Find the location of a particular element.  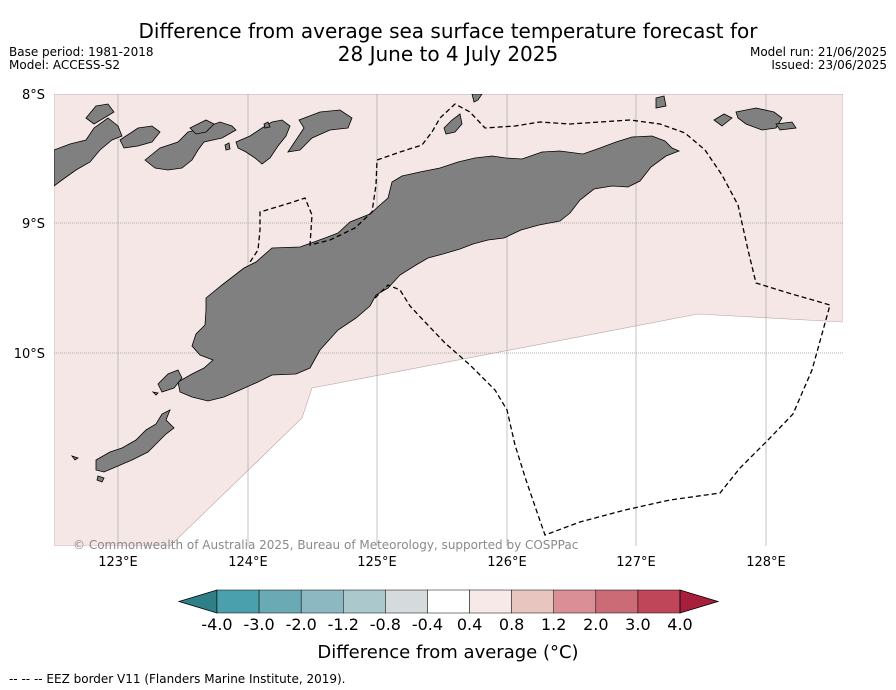

colorbar-tick-label: 0.4 is located at coordinates (469, 624).